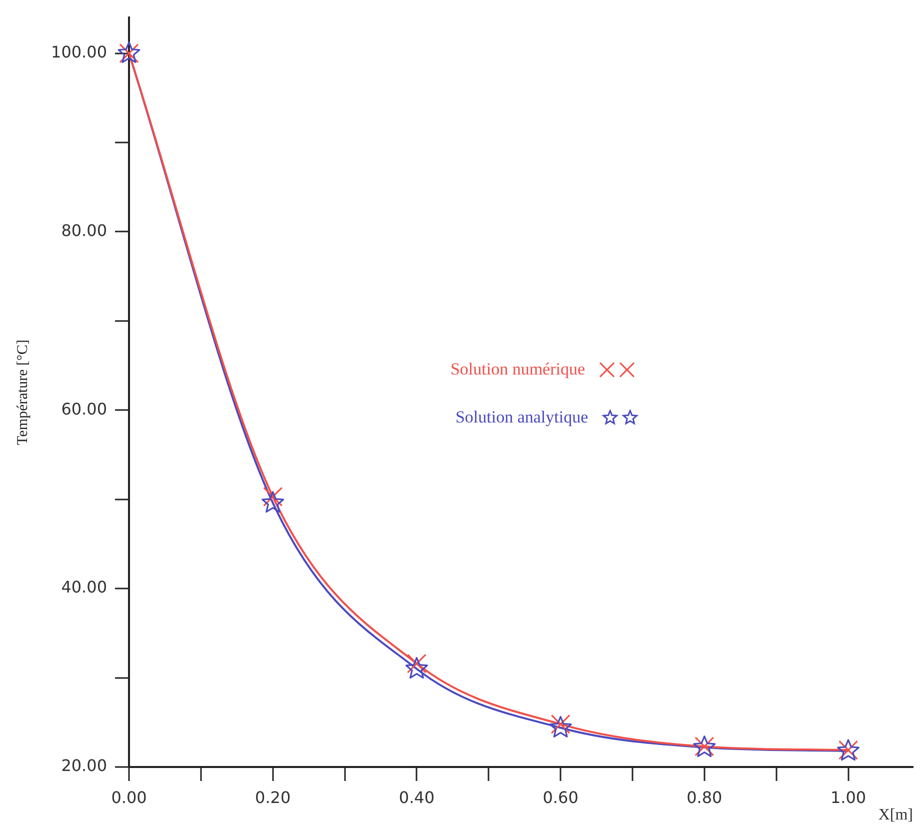 Image resolution: width=923 pixels, height=829 pixels. Describe the element at coordinates (84, 766) in the screenshot. I see `y-tick-label: 20.00` at that location.